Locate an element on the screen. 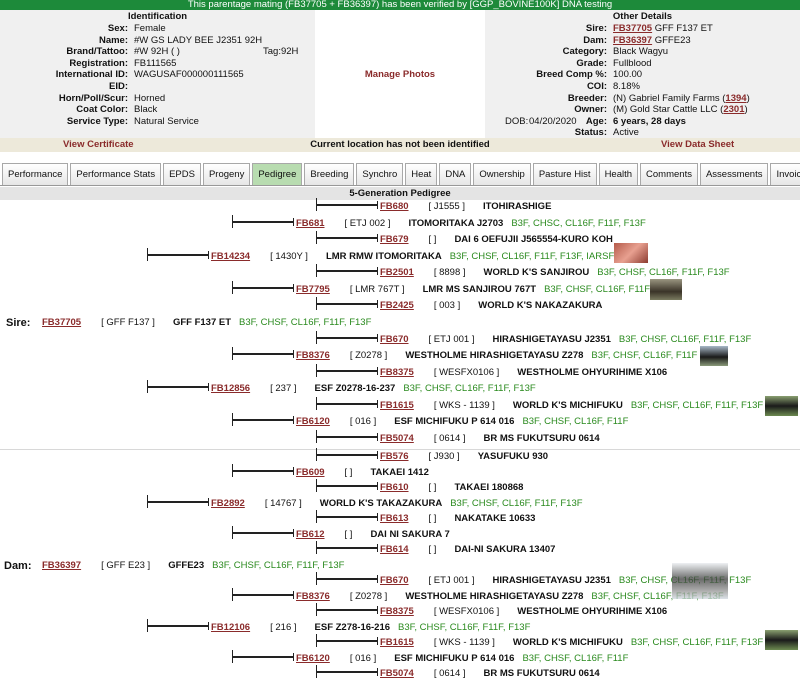 This screenshot has height=684, width=800. genetics: B3F, CHSF, CL16F, F11F, F13F, IARSF is located at coordinates (532, 256).